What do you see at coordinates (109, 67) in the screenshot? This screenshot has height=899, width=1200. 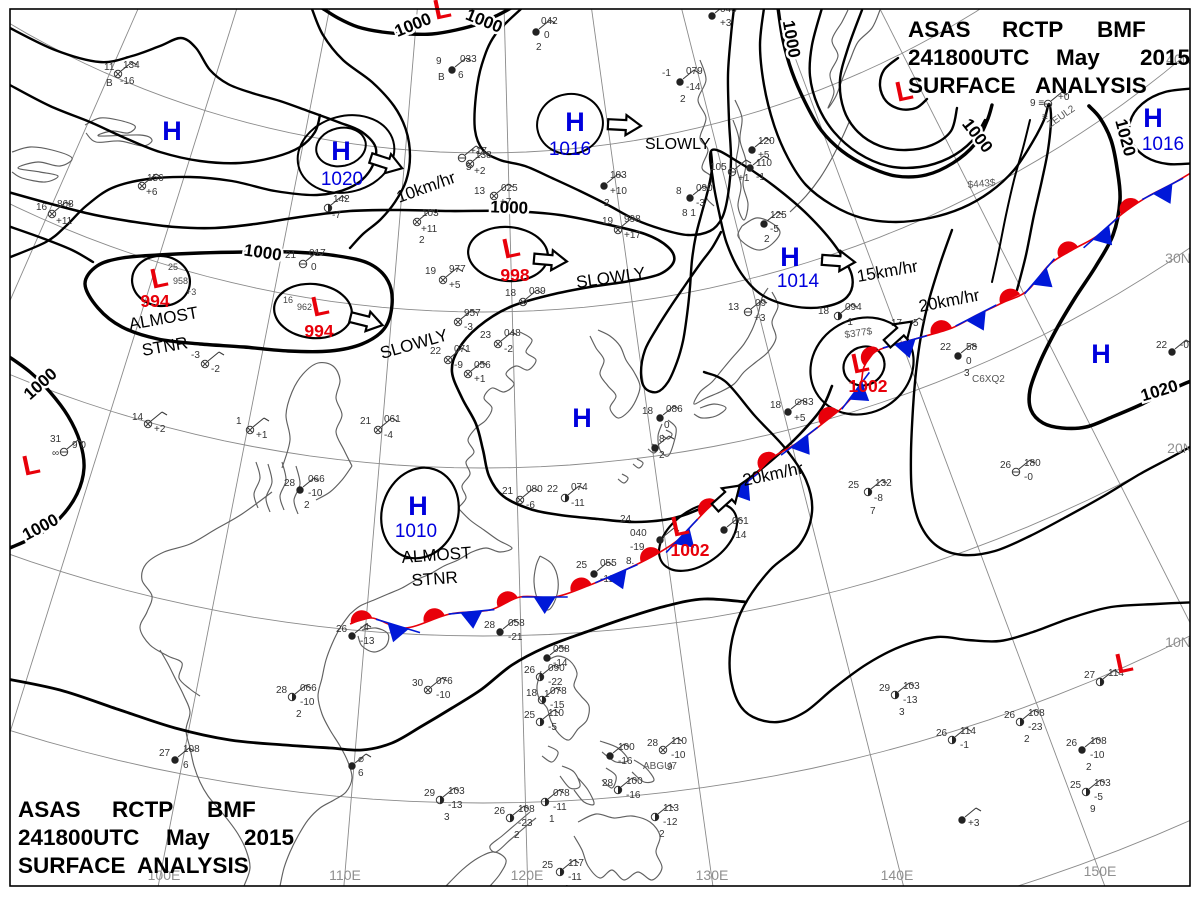 I see `svg-text: 11` at bounding box center [109, 67].